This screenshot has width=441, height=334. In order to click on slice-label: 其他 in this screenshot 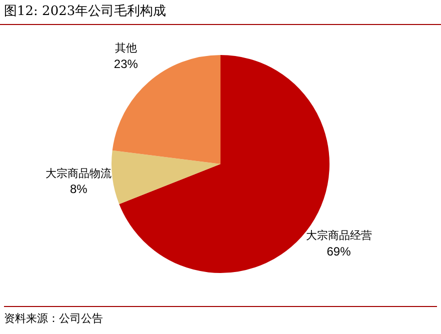, I will do `click(125, 48)`.